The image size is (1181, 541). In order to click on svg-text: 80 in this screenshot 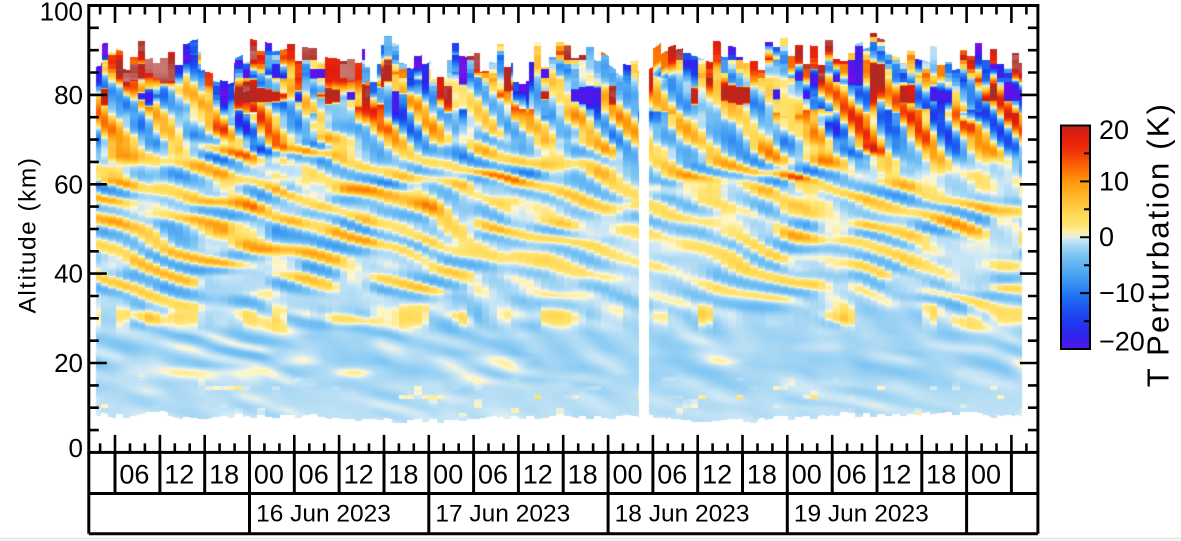, I will do `click(68, 95)`.